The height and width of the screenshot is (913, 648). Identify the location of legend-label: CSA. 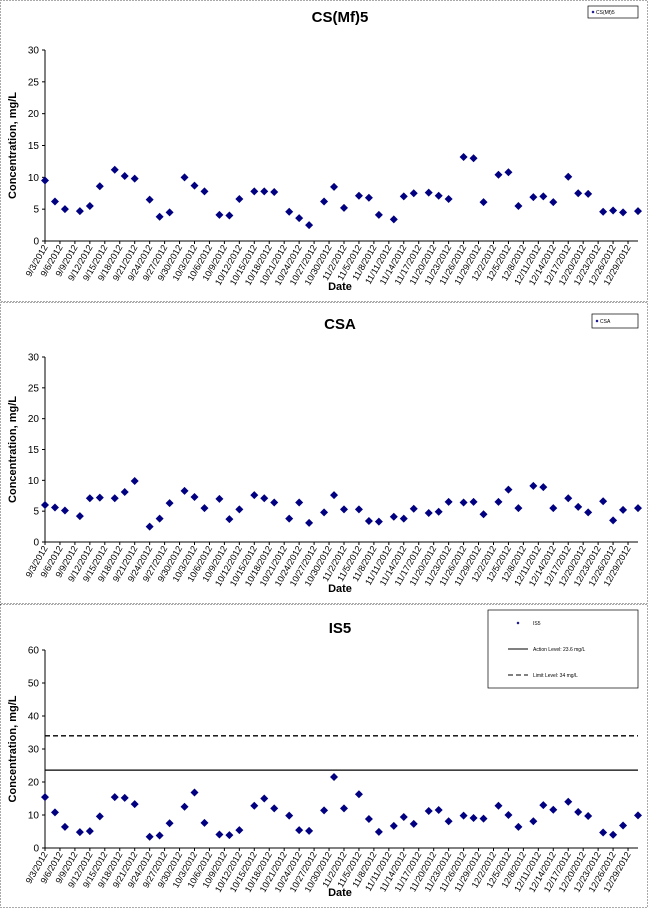
(605, 322).